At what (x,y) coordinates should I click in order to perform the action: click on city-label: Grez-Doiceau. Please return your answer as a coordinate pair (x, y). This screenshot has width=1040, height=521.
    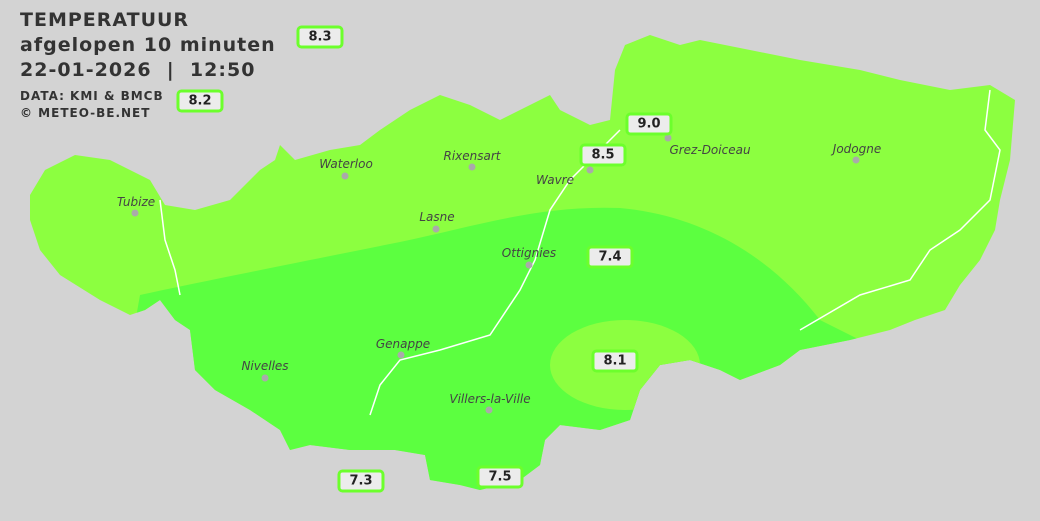
    Looking at the image, I should click on (710, 150).